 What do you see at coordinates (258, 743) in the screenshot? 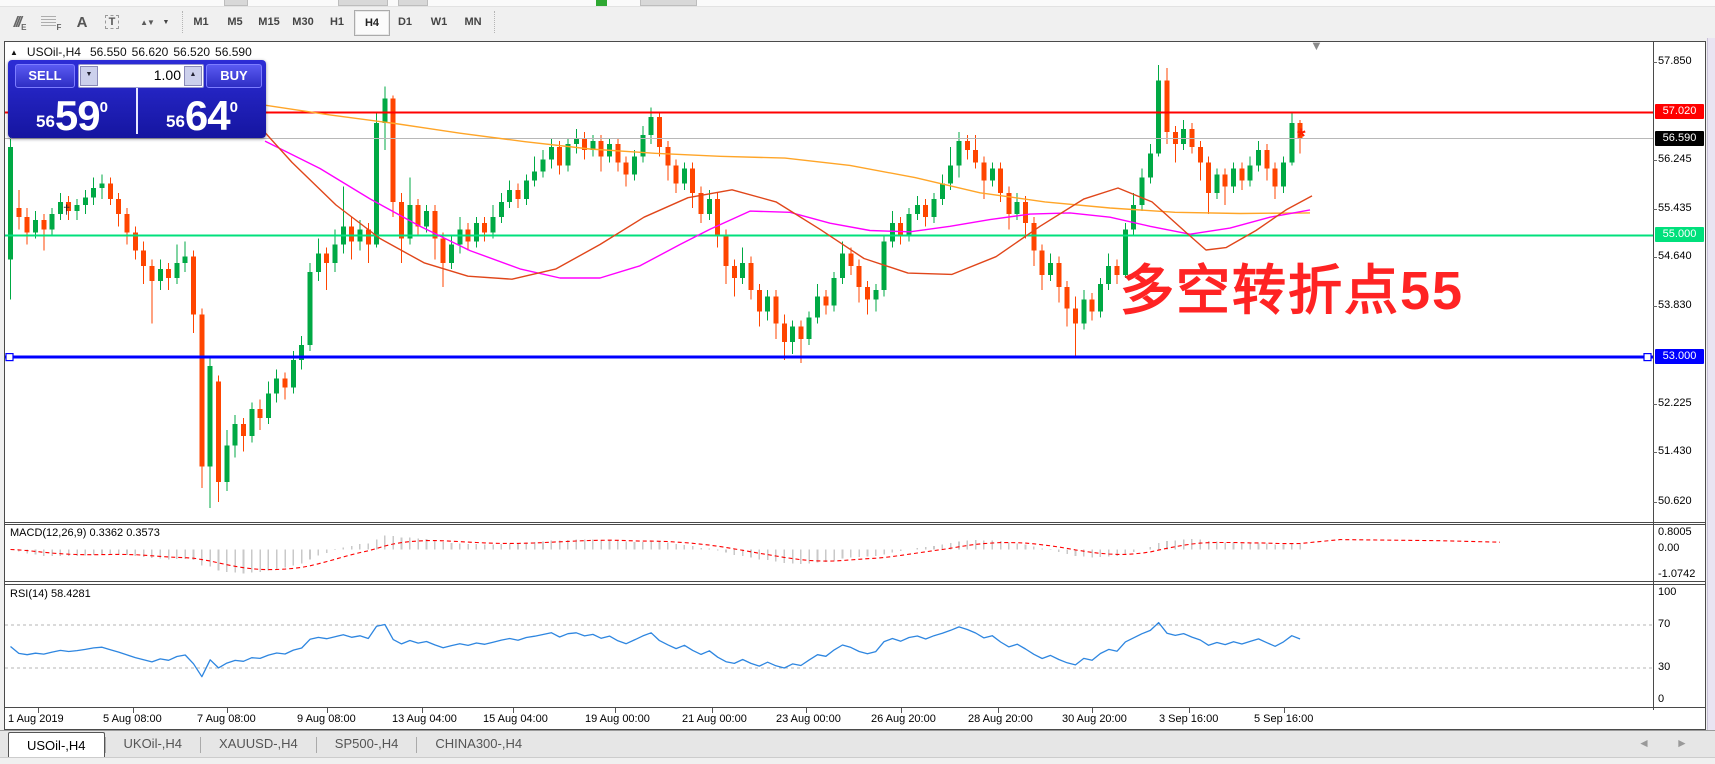
I see `chart-tab-xauusdh4: XAUUSD-,H4` at bounding box center [258, 743].